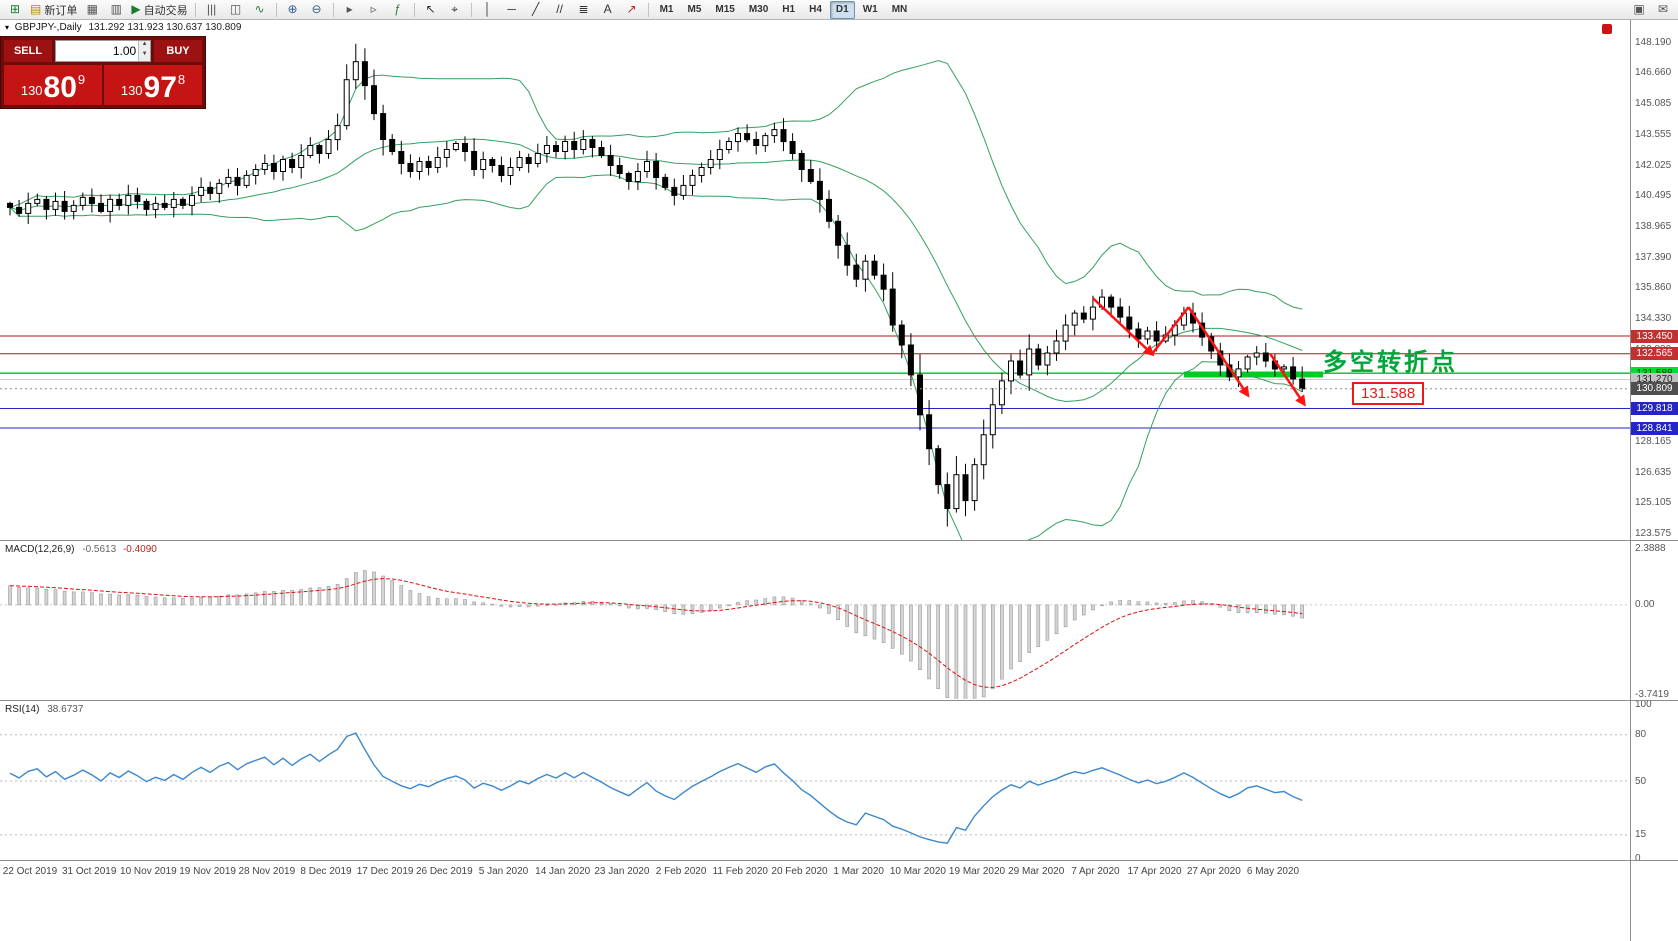 The width and height of the screenshot is (1678, 941). I want to click on volume-input, so click(97, 51).